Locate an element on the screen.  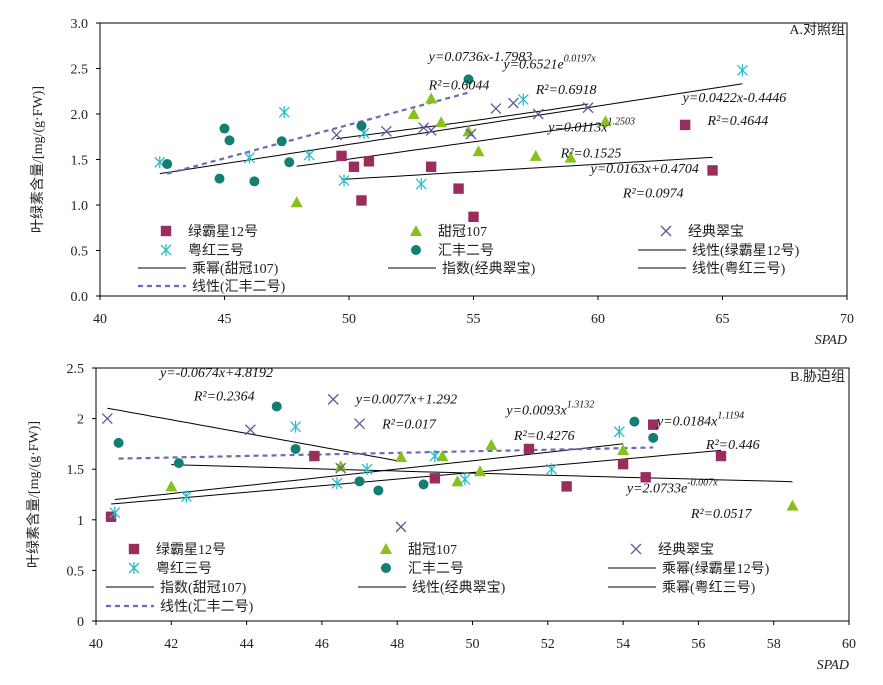
y-axis-label: 叶绿素含量/[mg/(g·FW)] is located at coordinates (34, 494).